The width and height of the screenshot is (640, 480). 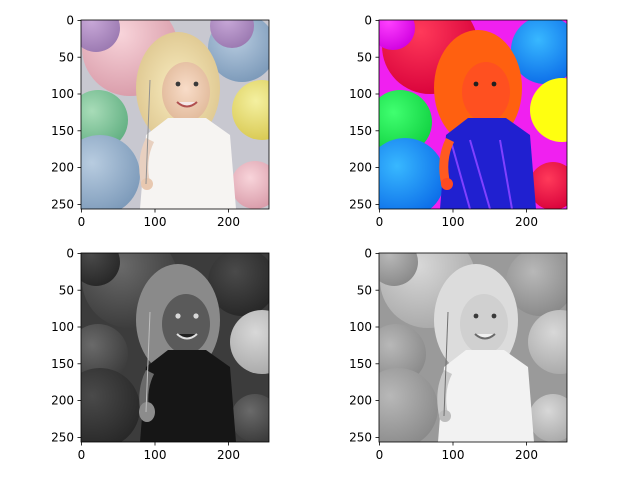 I want to click on plot-area-dark-gray, so click(x=175, y=347).